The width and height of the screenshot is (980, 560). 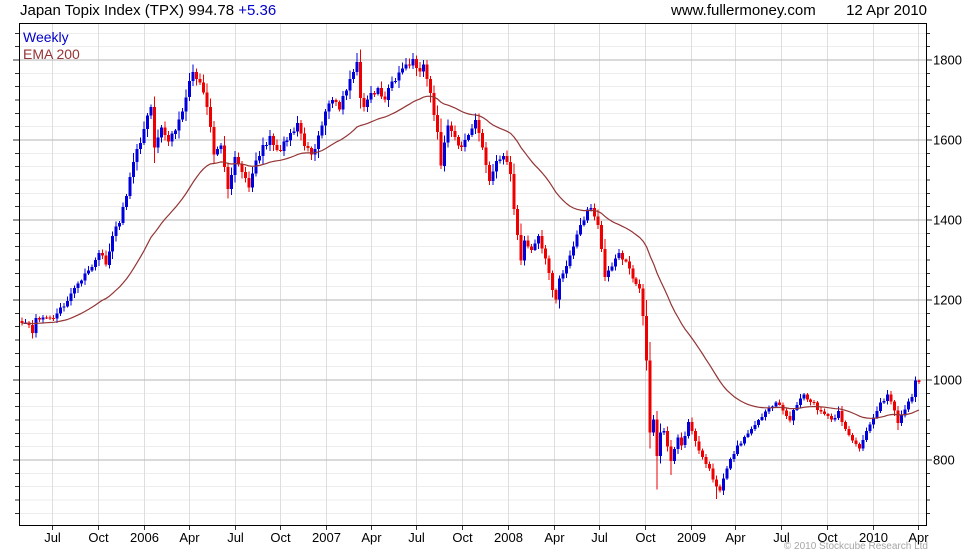 What do you see at coordinates (947, 140) in the screenshot?
I see `price-axis-label: 1600` at bounding box center [947, 140].